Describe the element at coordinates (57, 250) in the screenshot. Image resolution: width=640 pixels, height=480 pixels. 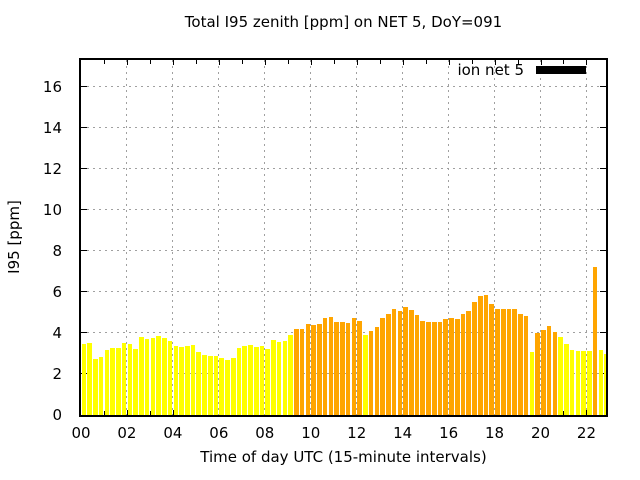
I see `y-tick-label: 8` at that location.